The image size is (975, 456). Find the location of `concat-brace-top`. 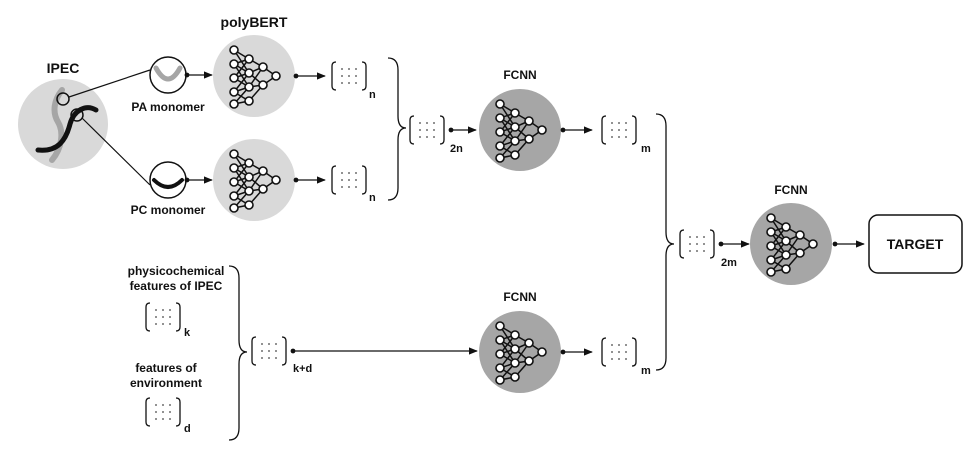

concat-brace-top is located at coordinates (397, 129).